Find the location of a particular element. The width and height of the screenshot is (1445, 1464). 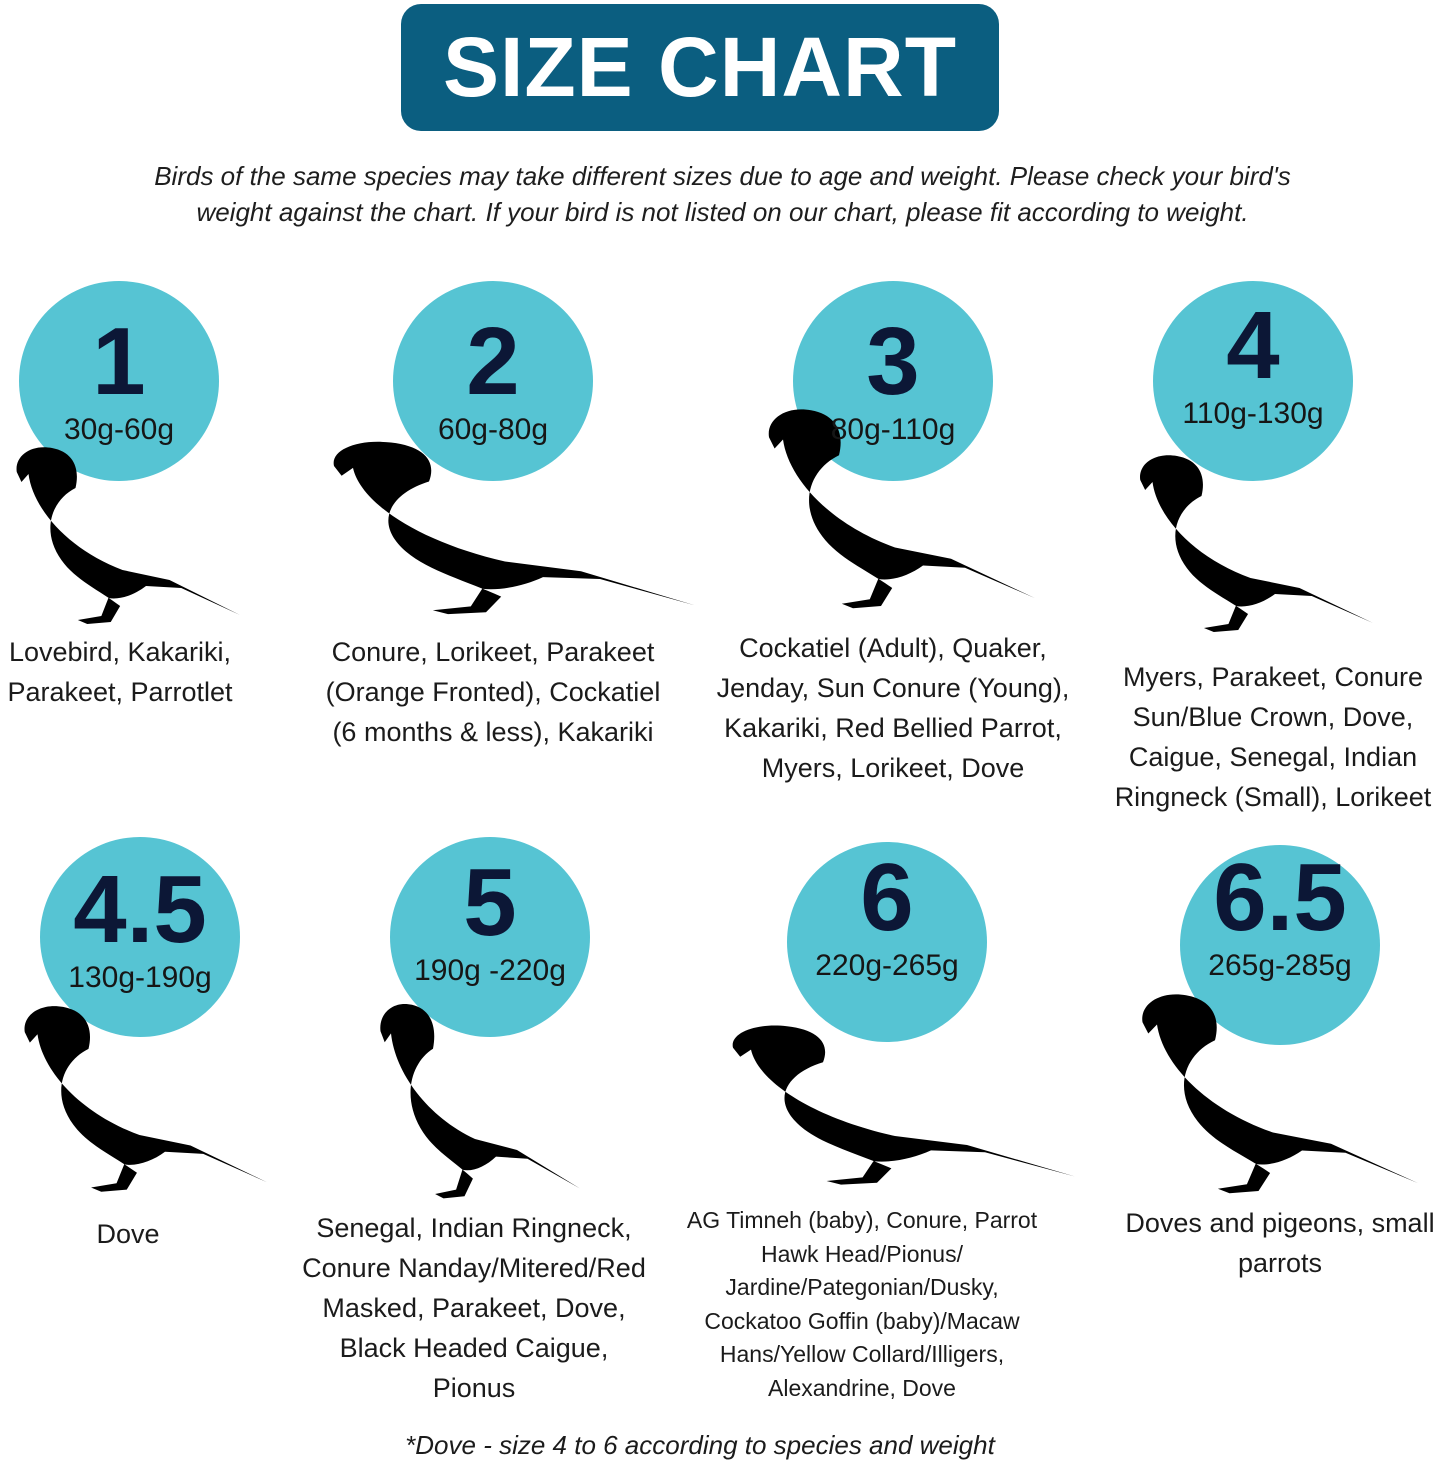

parakeet-silhouette-icon is located at coordinates (514, 528).